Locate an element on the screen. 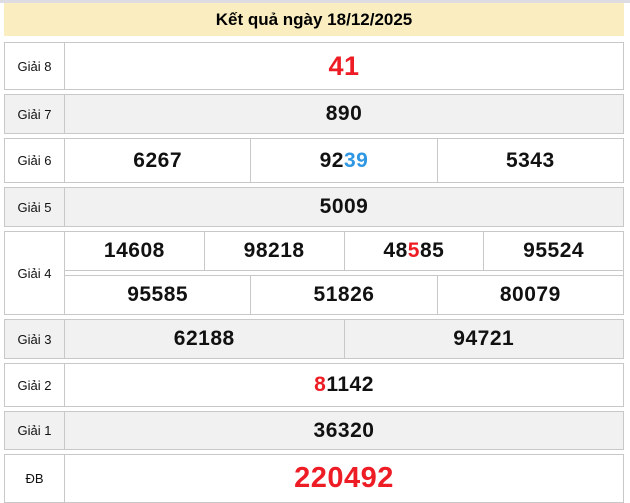 Image resolution: width=630 pixels, height=503 pixels. number-segment-red: 220492 is located at coordinates (344, 478).